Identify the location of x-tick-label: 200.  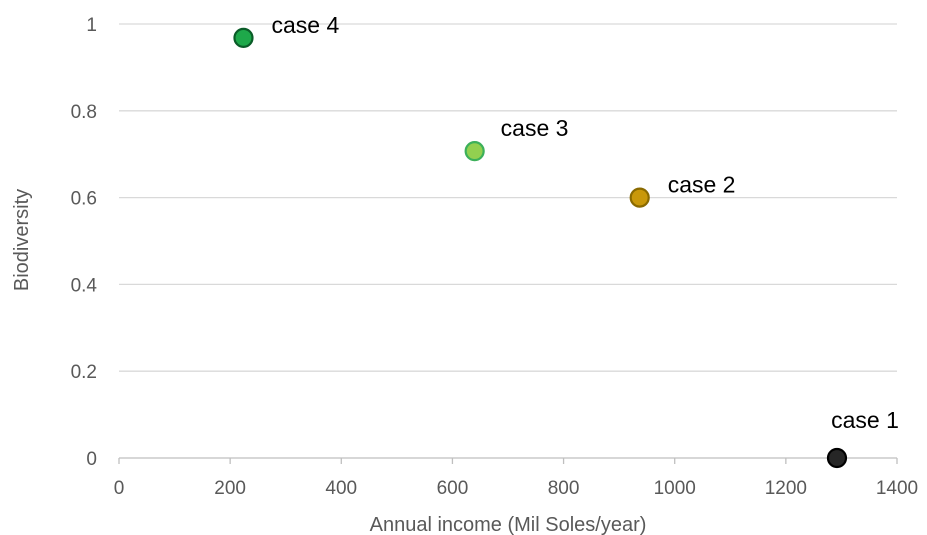
(230, 488).